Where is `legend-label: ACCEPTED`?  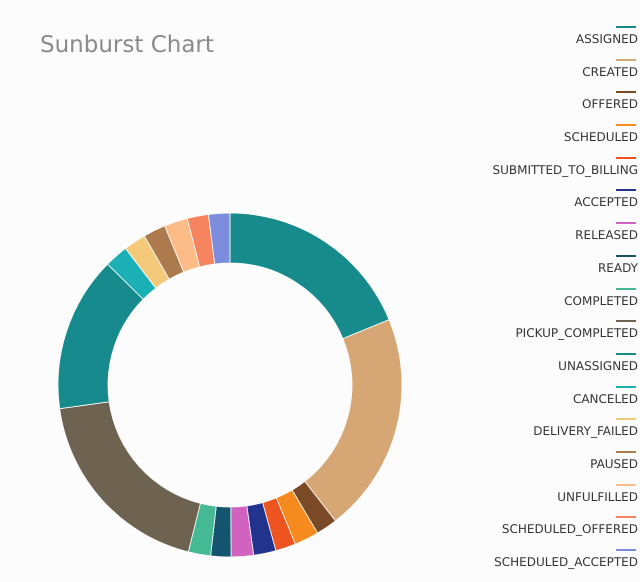 legend-label: ACCEPTED is located at coordinates (606, 202).